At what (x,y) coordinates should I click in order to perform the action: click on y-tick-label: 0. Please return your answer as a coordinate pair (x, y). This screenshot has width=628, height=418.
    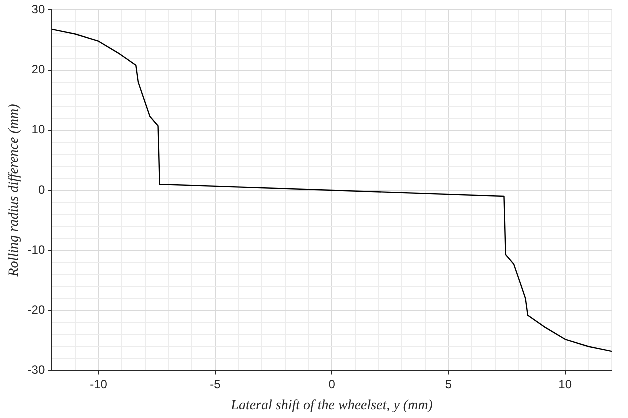
    Looking at the image, I should click on (42, 189).